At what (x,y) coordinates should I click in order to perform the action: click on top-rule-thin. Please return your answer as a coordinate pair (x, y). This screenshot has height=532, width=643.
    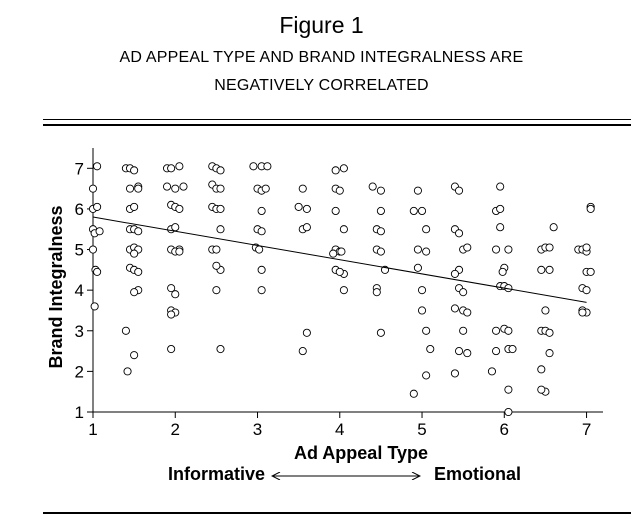
    Looking at the image, I should click on (337, 119).